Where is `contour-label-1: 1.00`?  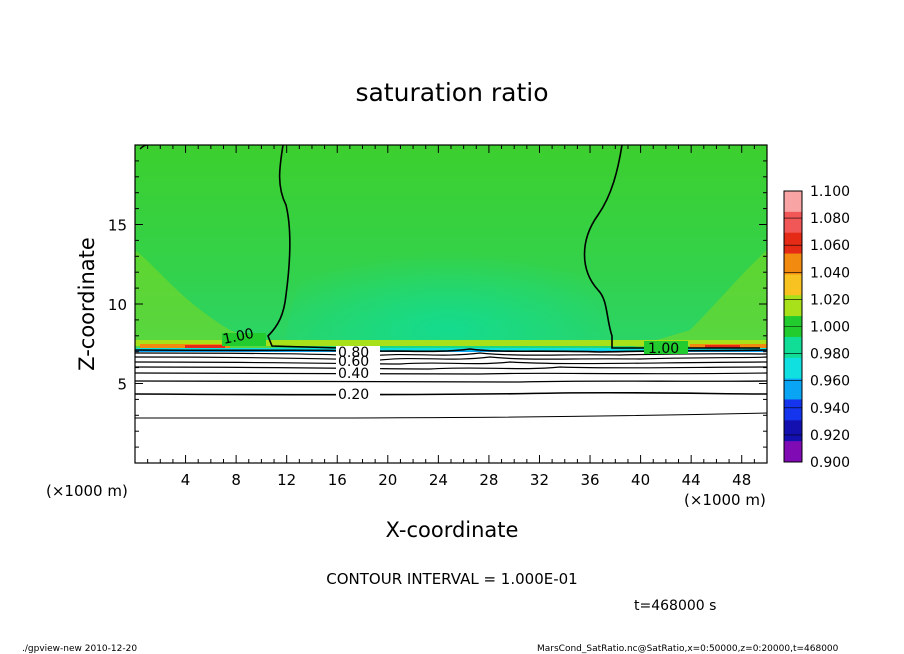
contour-label-1: 1.00 is located at coordinates (239, 337).